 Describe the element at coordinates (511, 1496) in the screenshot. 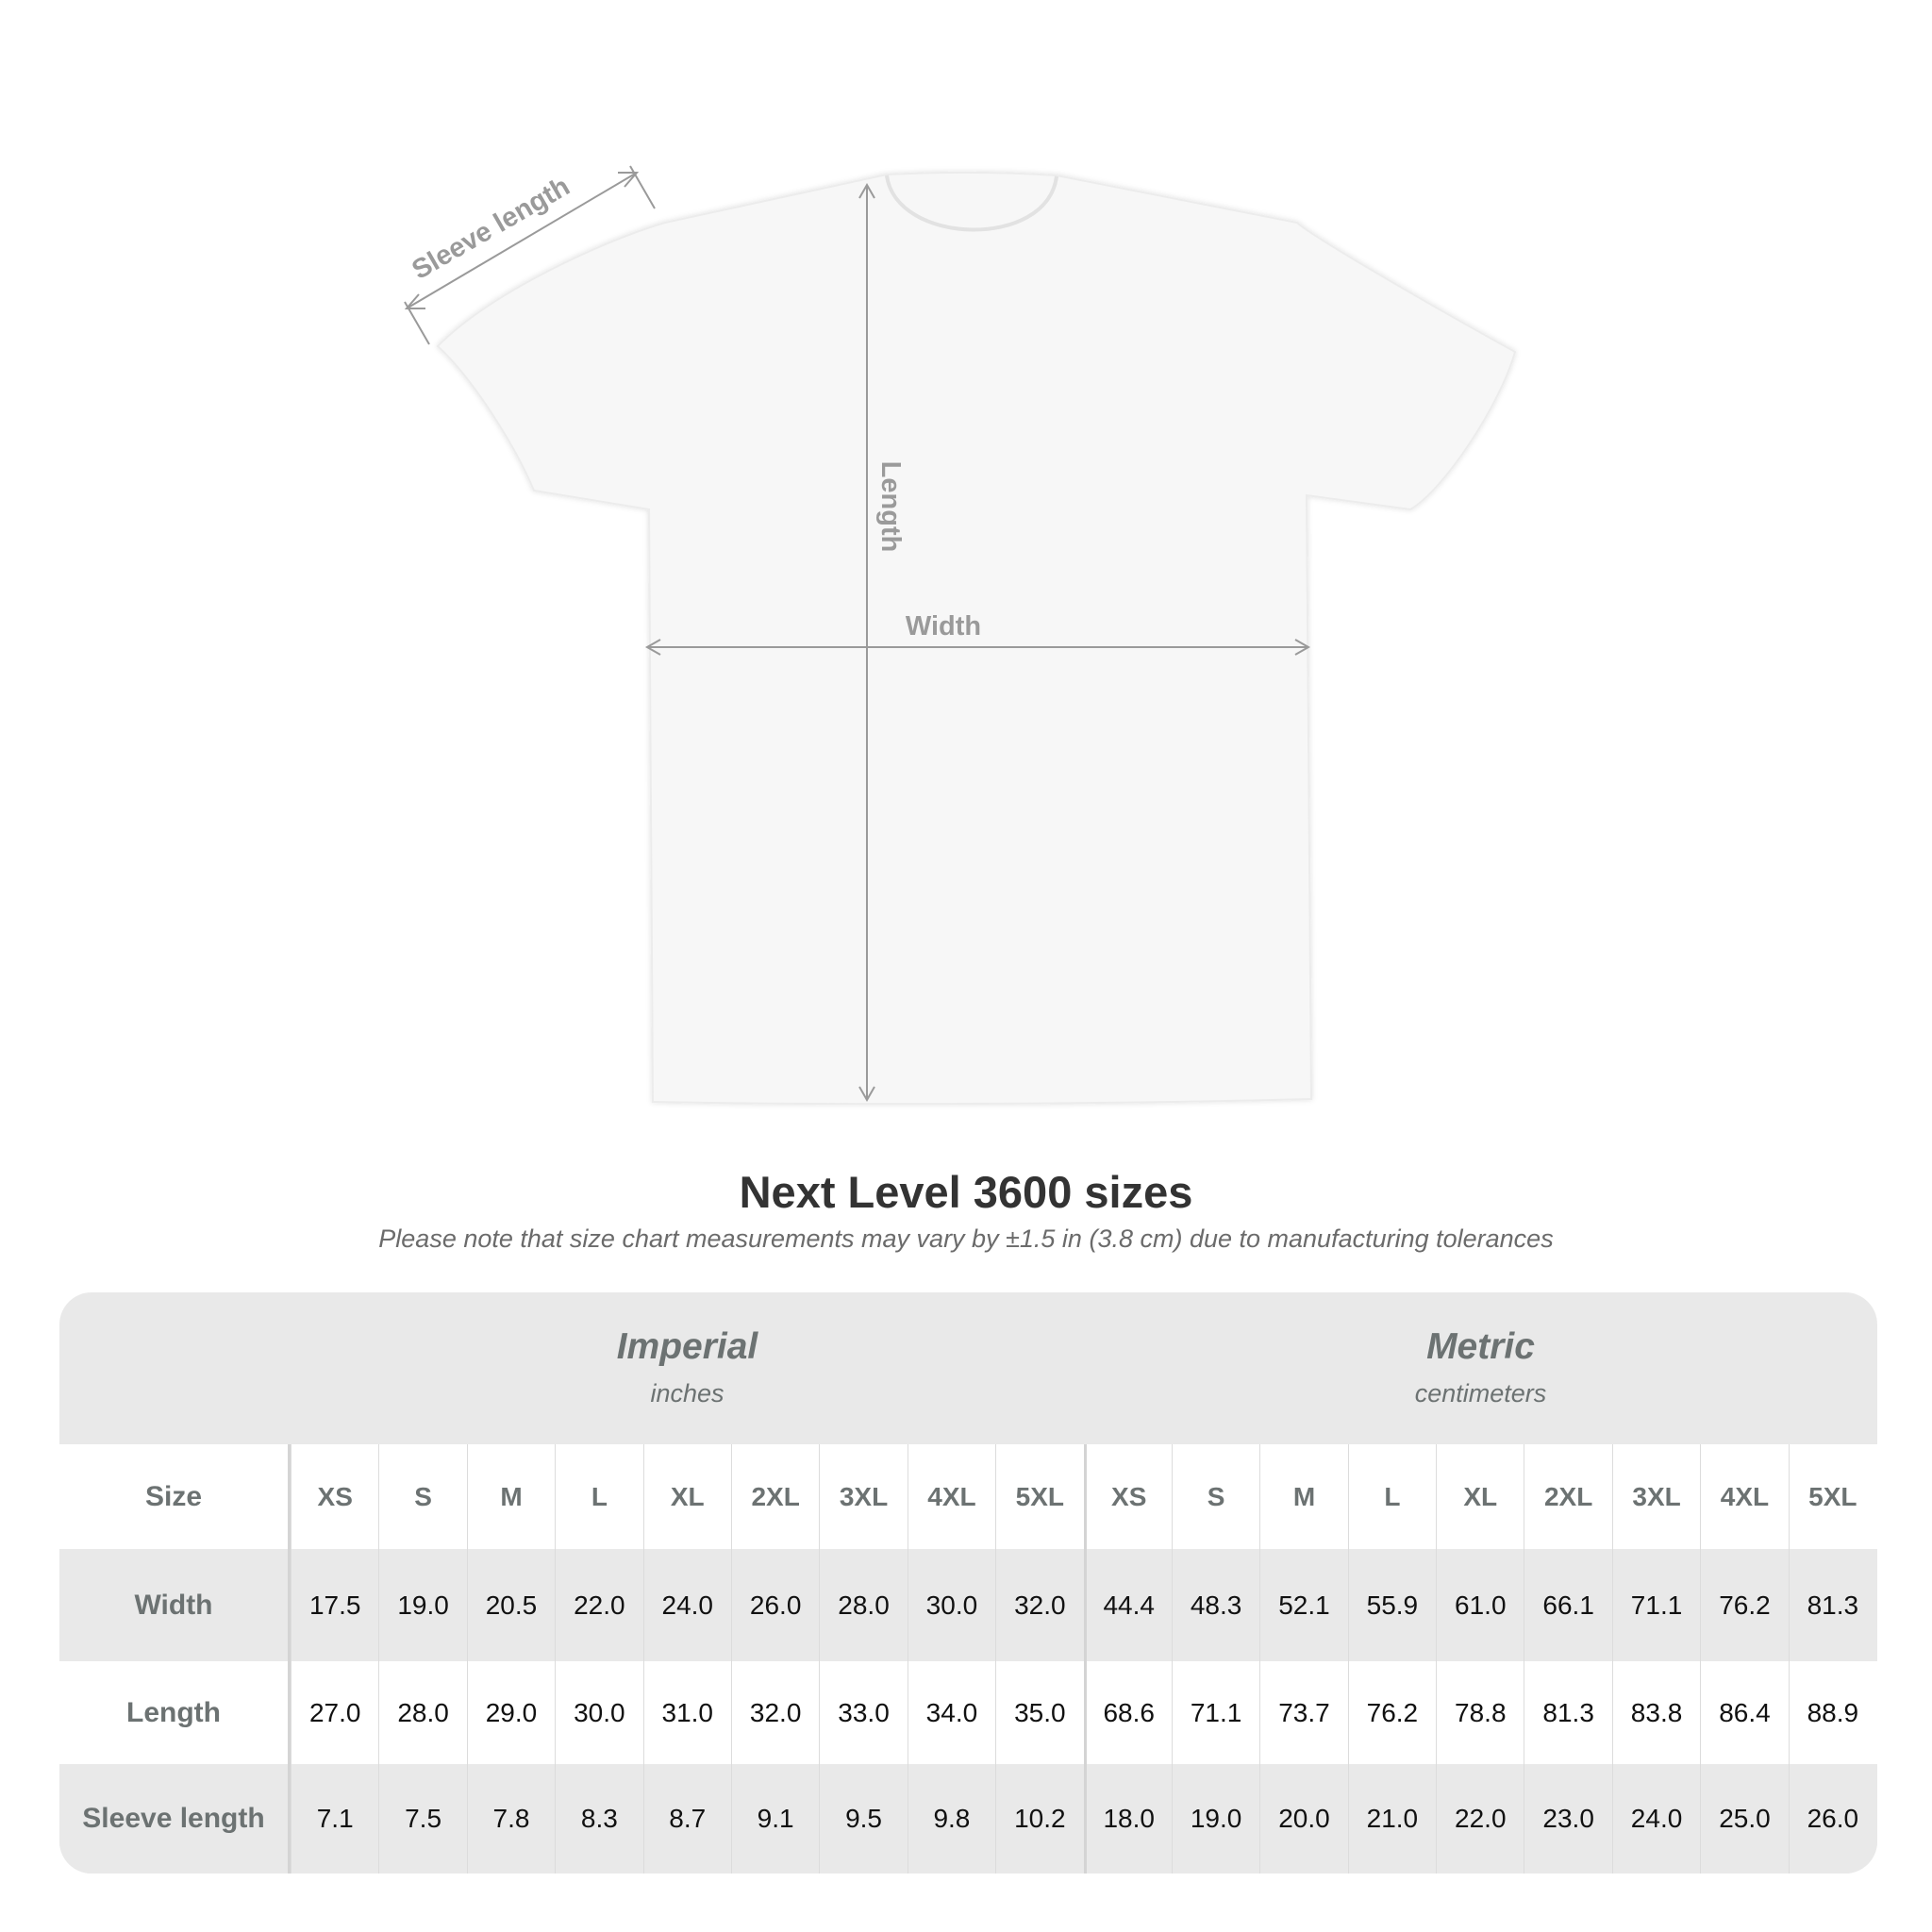

I see `imperial-size-m: M` at that location.